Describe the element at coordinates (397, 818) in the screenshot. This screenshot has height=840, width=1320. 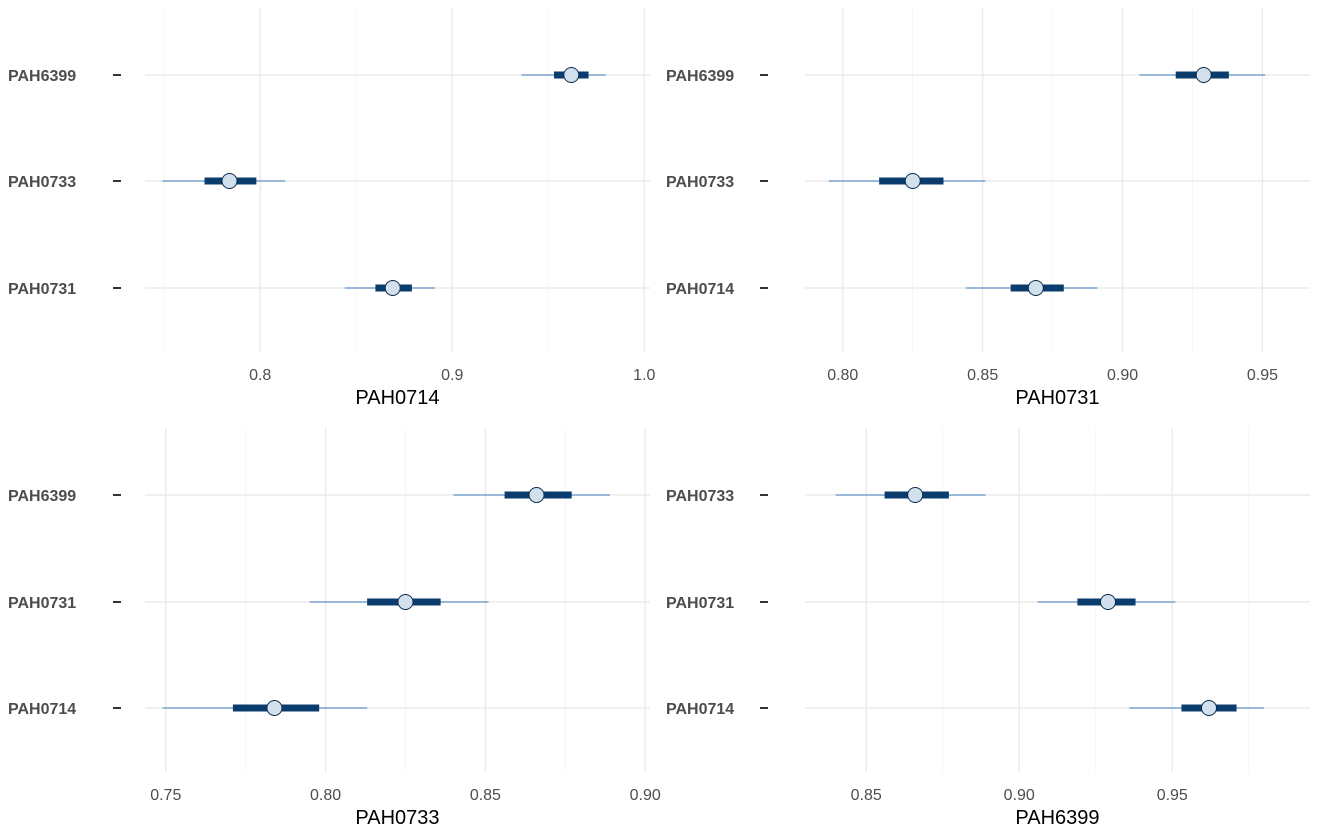
I see `x-axis-title: PAH0733` at that location.